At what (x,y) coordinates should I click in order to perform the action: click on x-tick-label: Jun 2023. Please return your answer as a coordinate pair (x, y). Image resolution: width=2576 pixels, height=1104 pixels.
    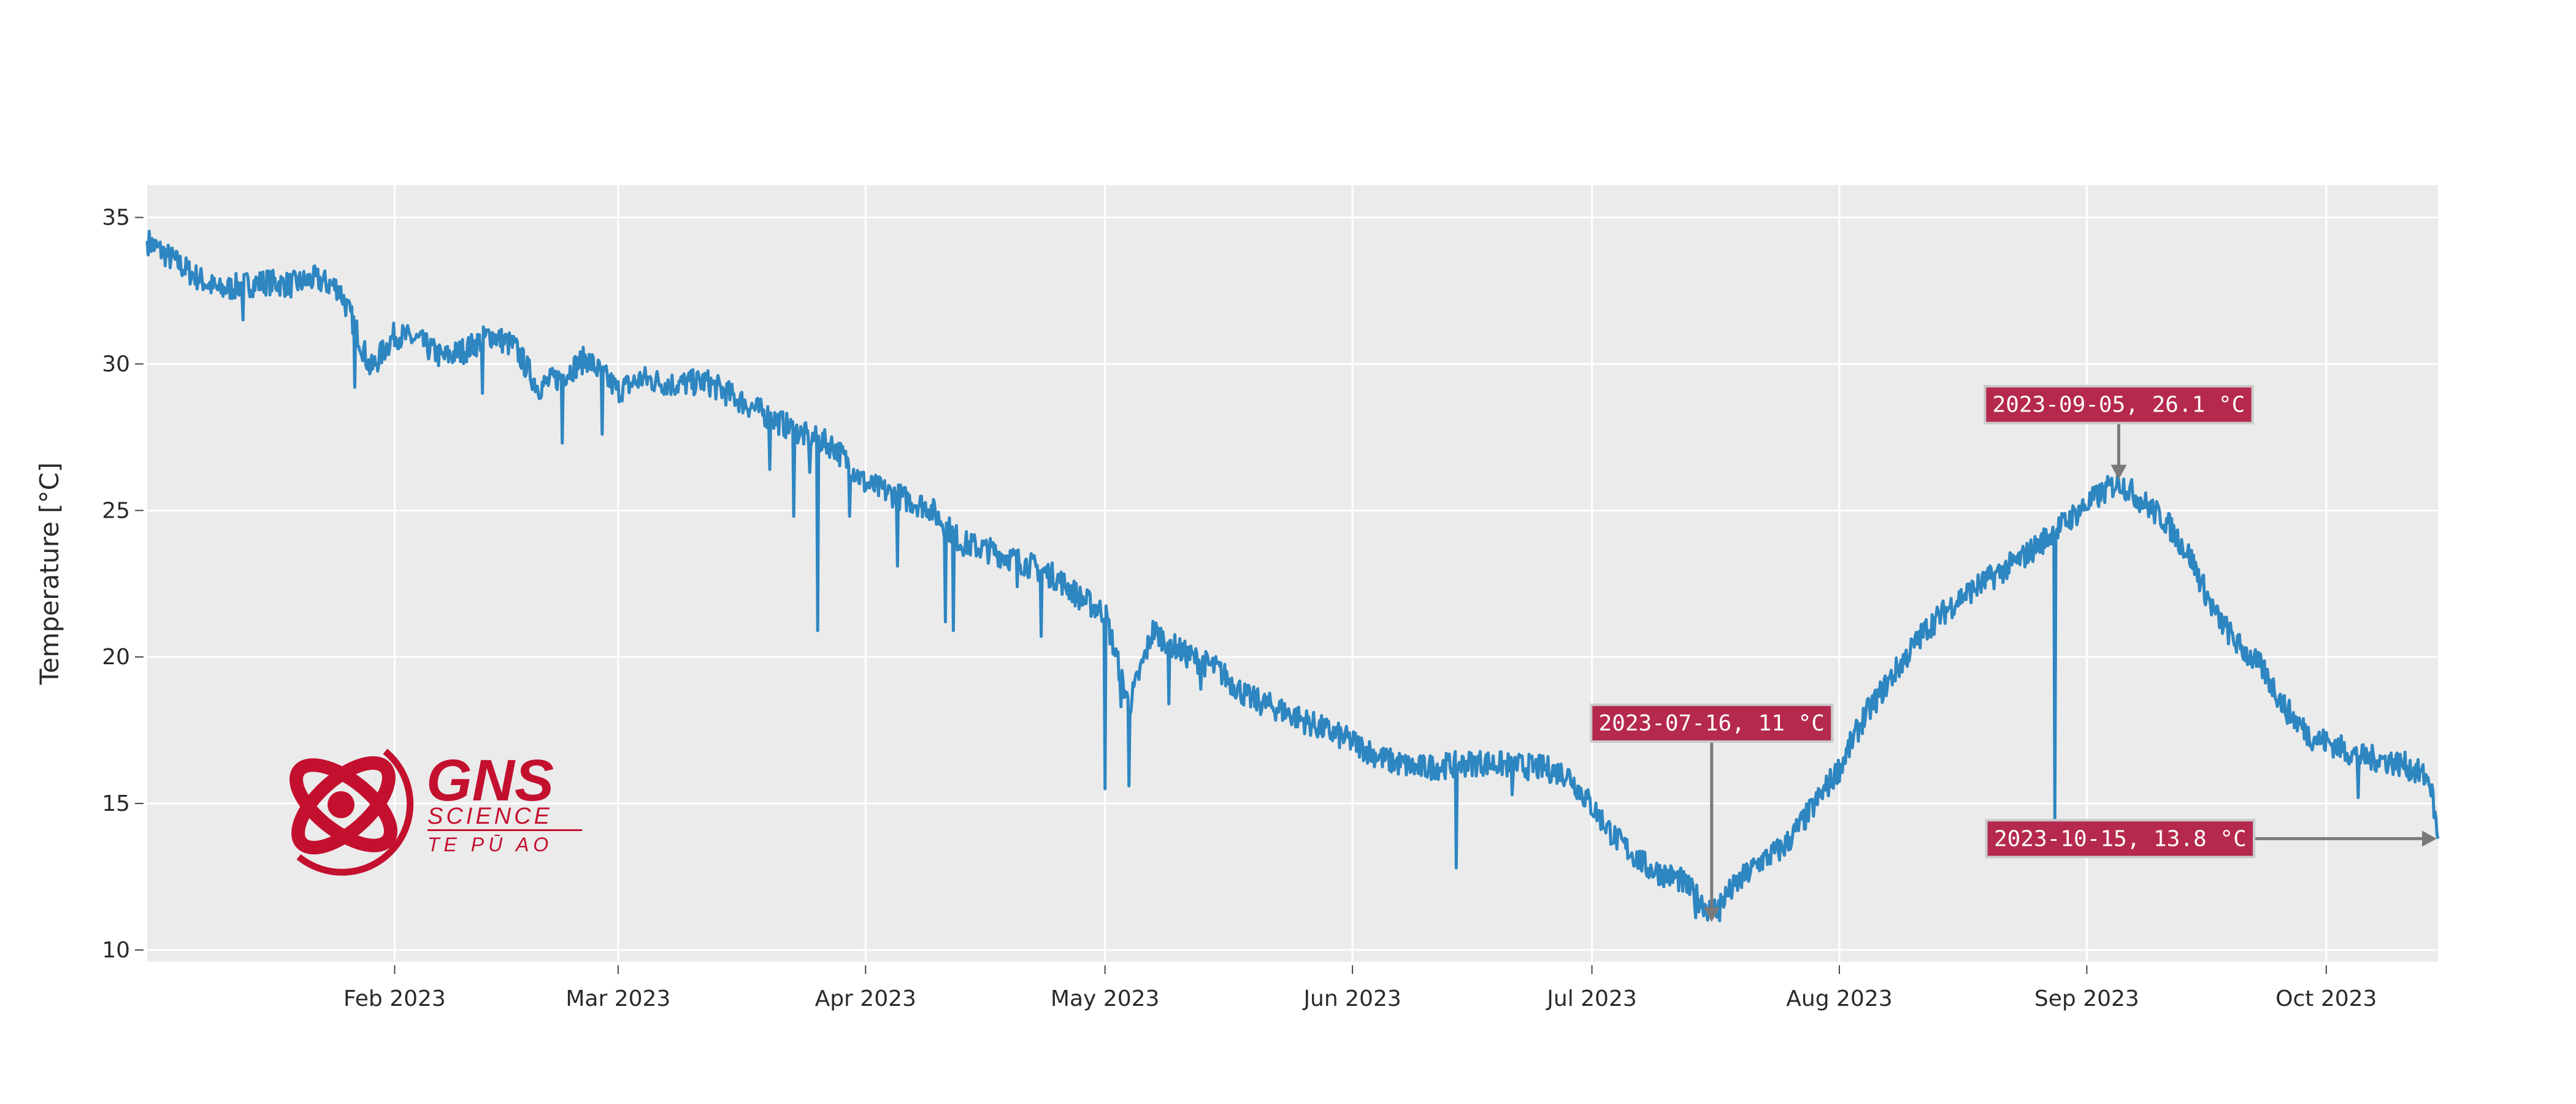
    Looking at the image, I should click on (1351, 998).